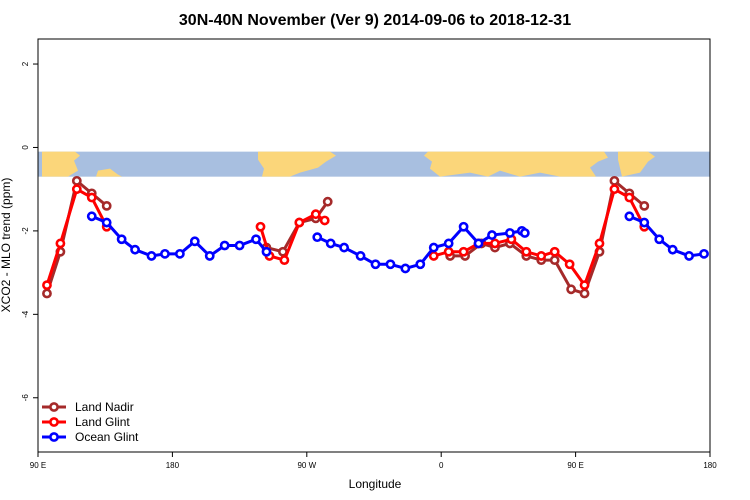 The height and width of the screenshot is (500, 750). What do you see at coordinates (25, 63) in the screenshot?
I see `y-tick-label-0: 2` at bounding box center [25, 63].